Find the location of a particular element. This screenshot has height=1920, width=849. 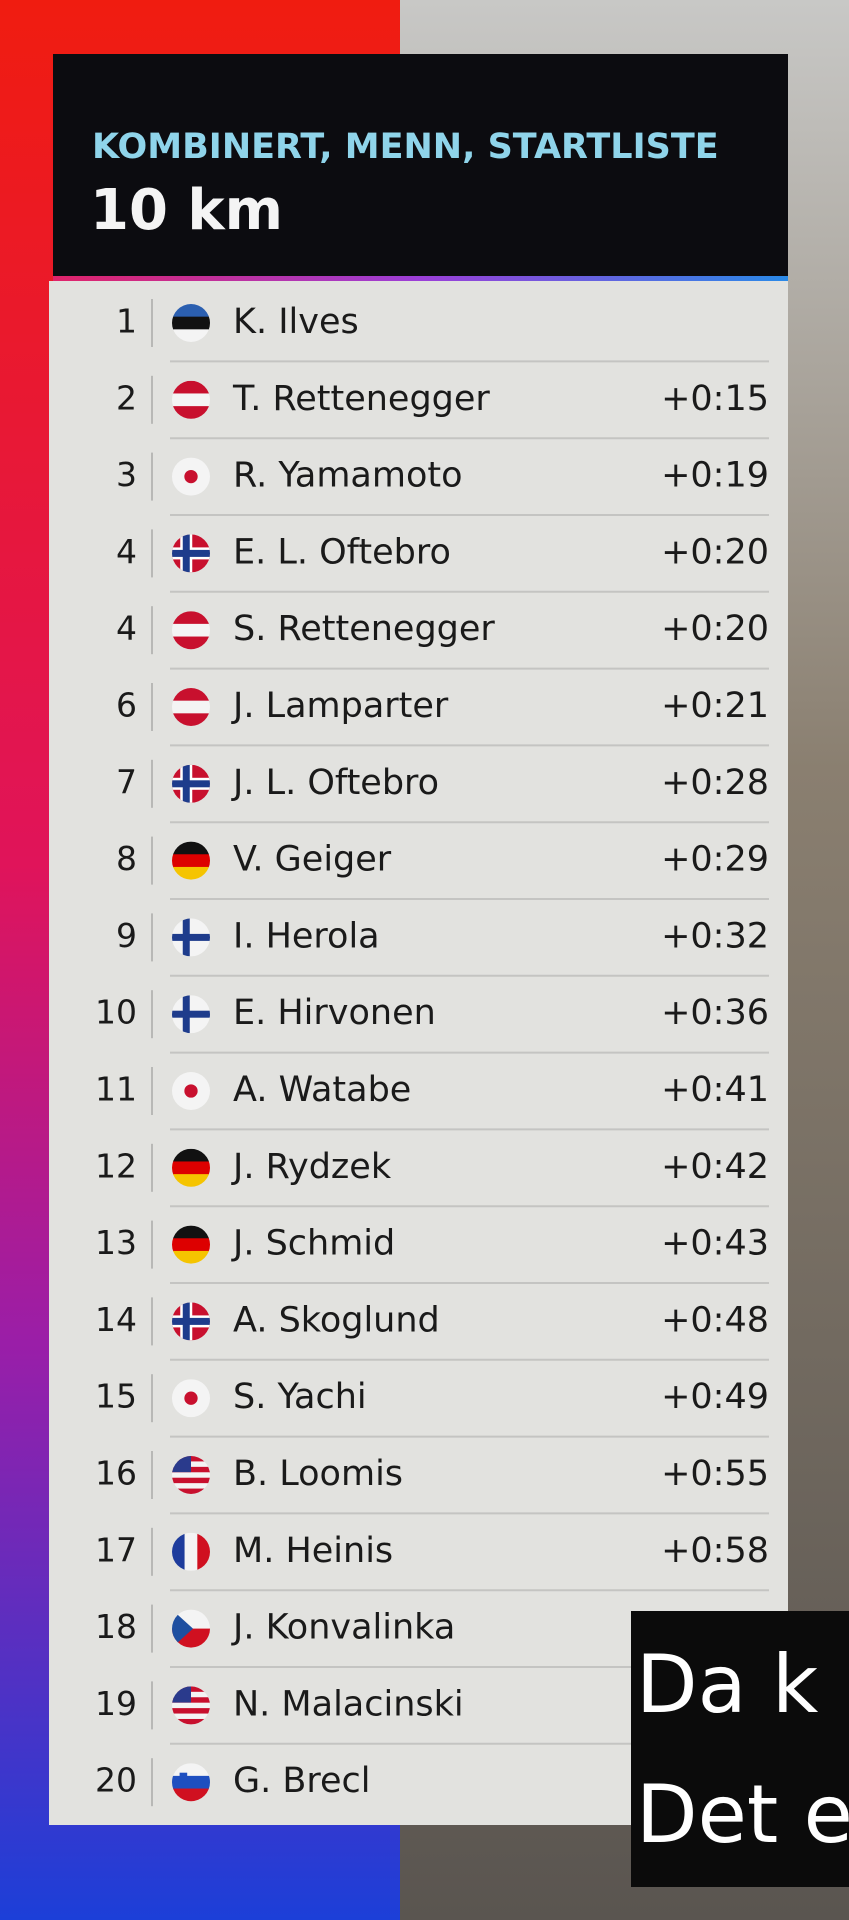

time-behind: +0:49 is located at coordinates (715, 1397).